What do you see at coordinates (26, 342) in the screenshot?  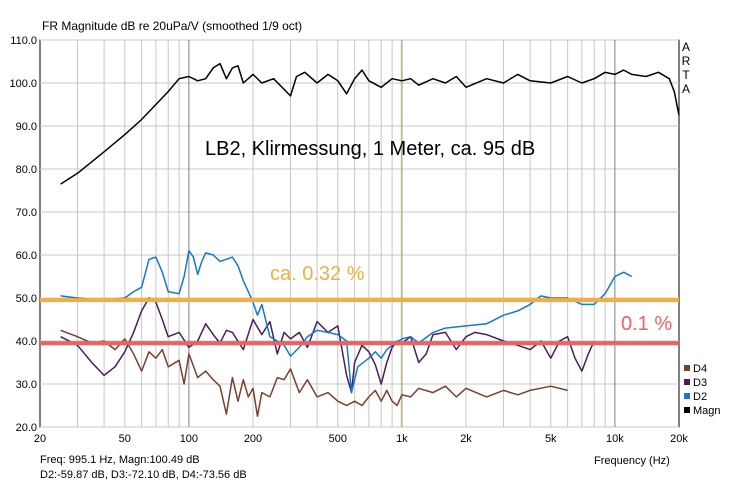 I see `y-tick-label: 40.0` at bounding box center [26, 342].